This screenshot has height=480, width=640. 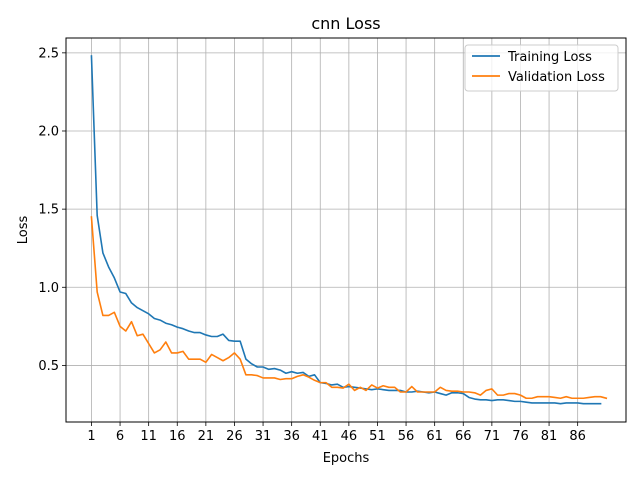 I want to click on x-tick-label: 66, so click(x=463, y=436).